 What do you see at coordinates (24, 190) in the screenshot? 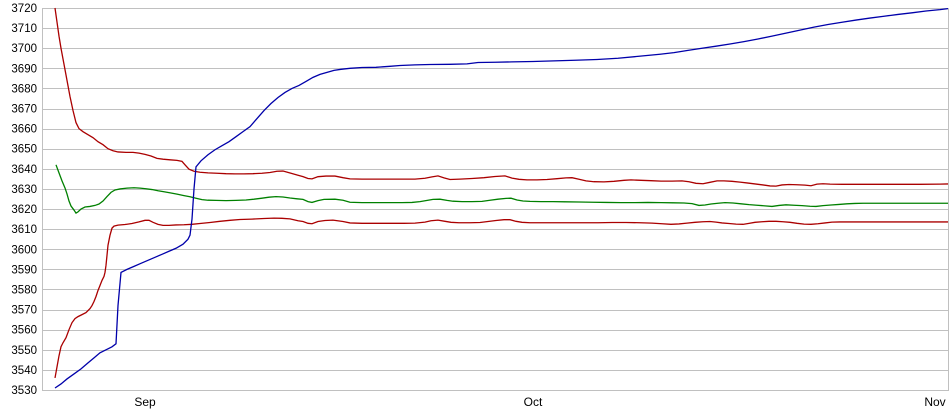
I see `y-axis-tick-label: 3630` at bounding box center [24, 190].